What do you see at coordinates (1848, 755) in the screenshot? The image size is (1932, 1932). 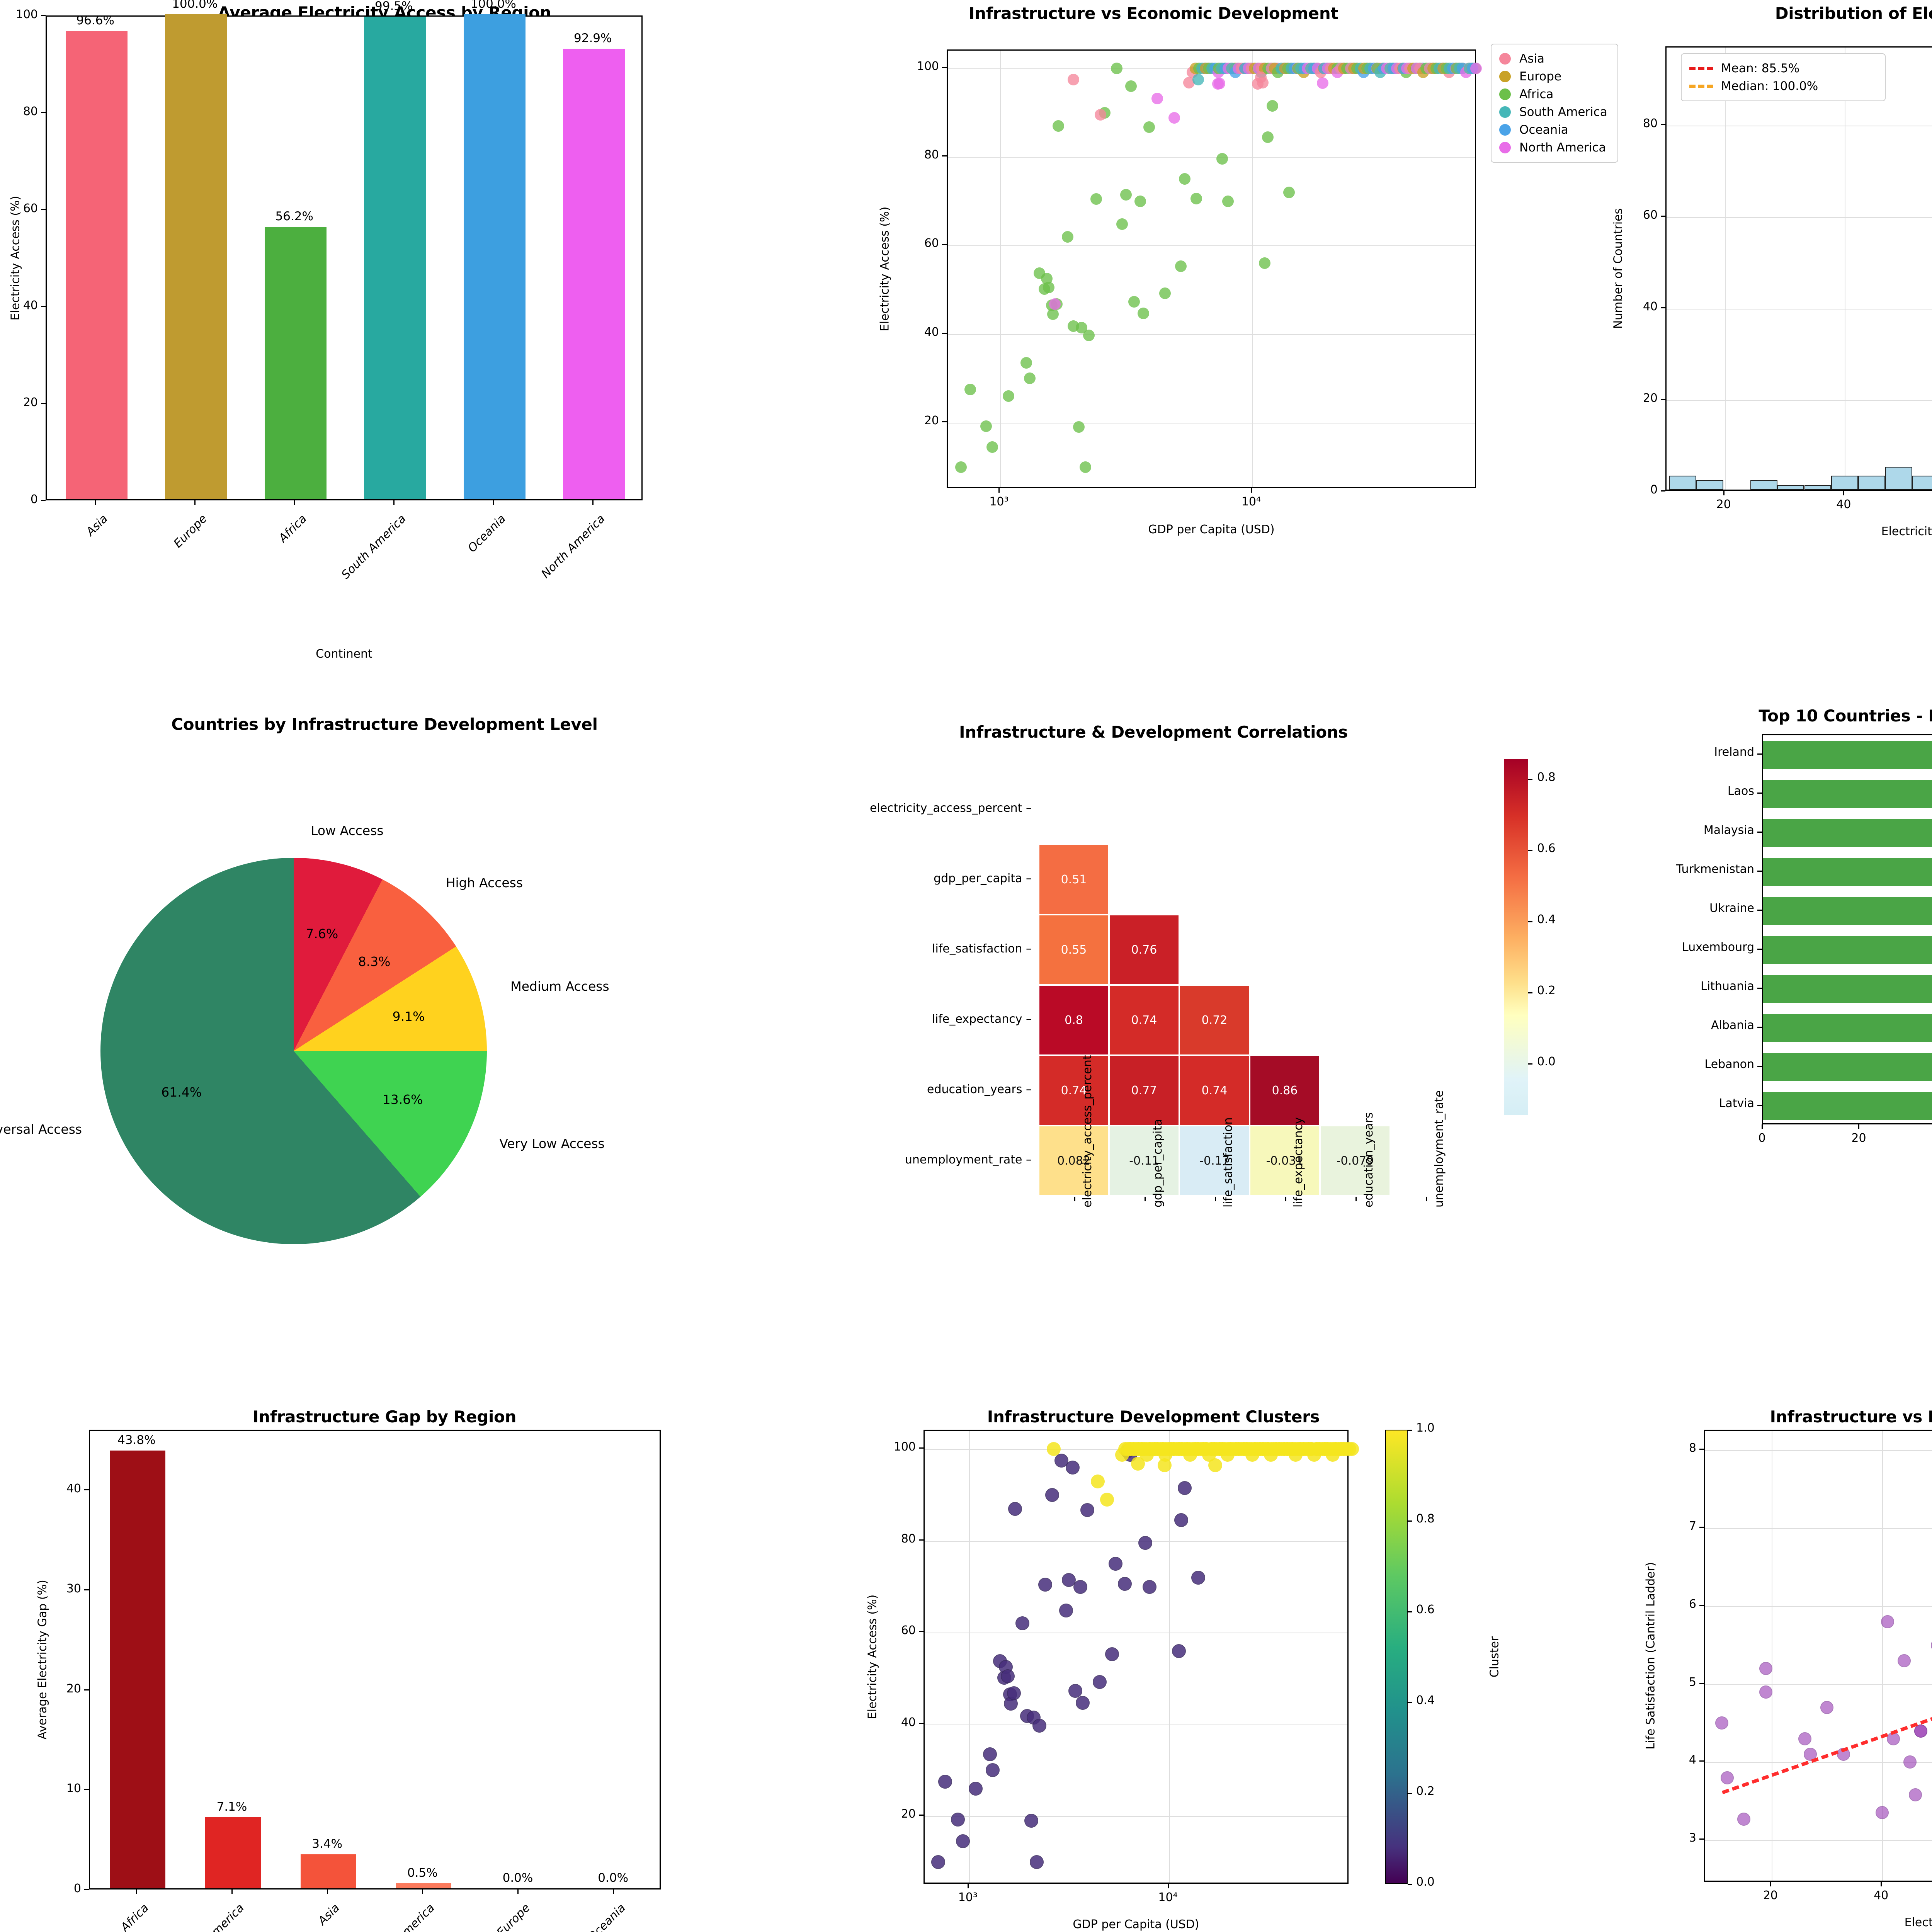 I see `bar-ireland` at bounding box center [1848, 755].